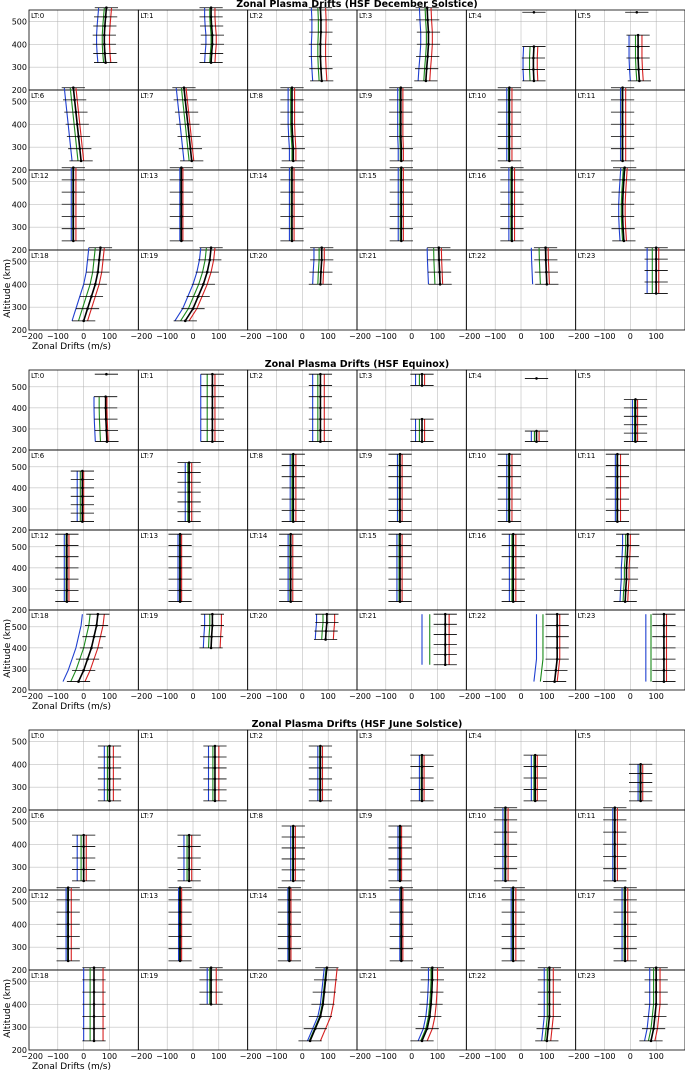 Image resolution: width=685 pixels, height=1085 pixels. Describe the element at coordinates (193, 410) in the screenshot. I see `subplot-lt-1: LT:1` at that location.